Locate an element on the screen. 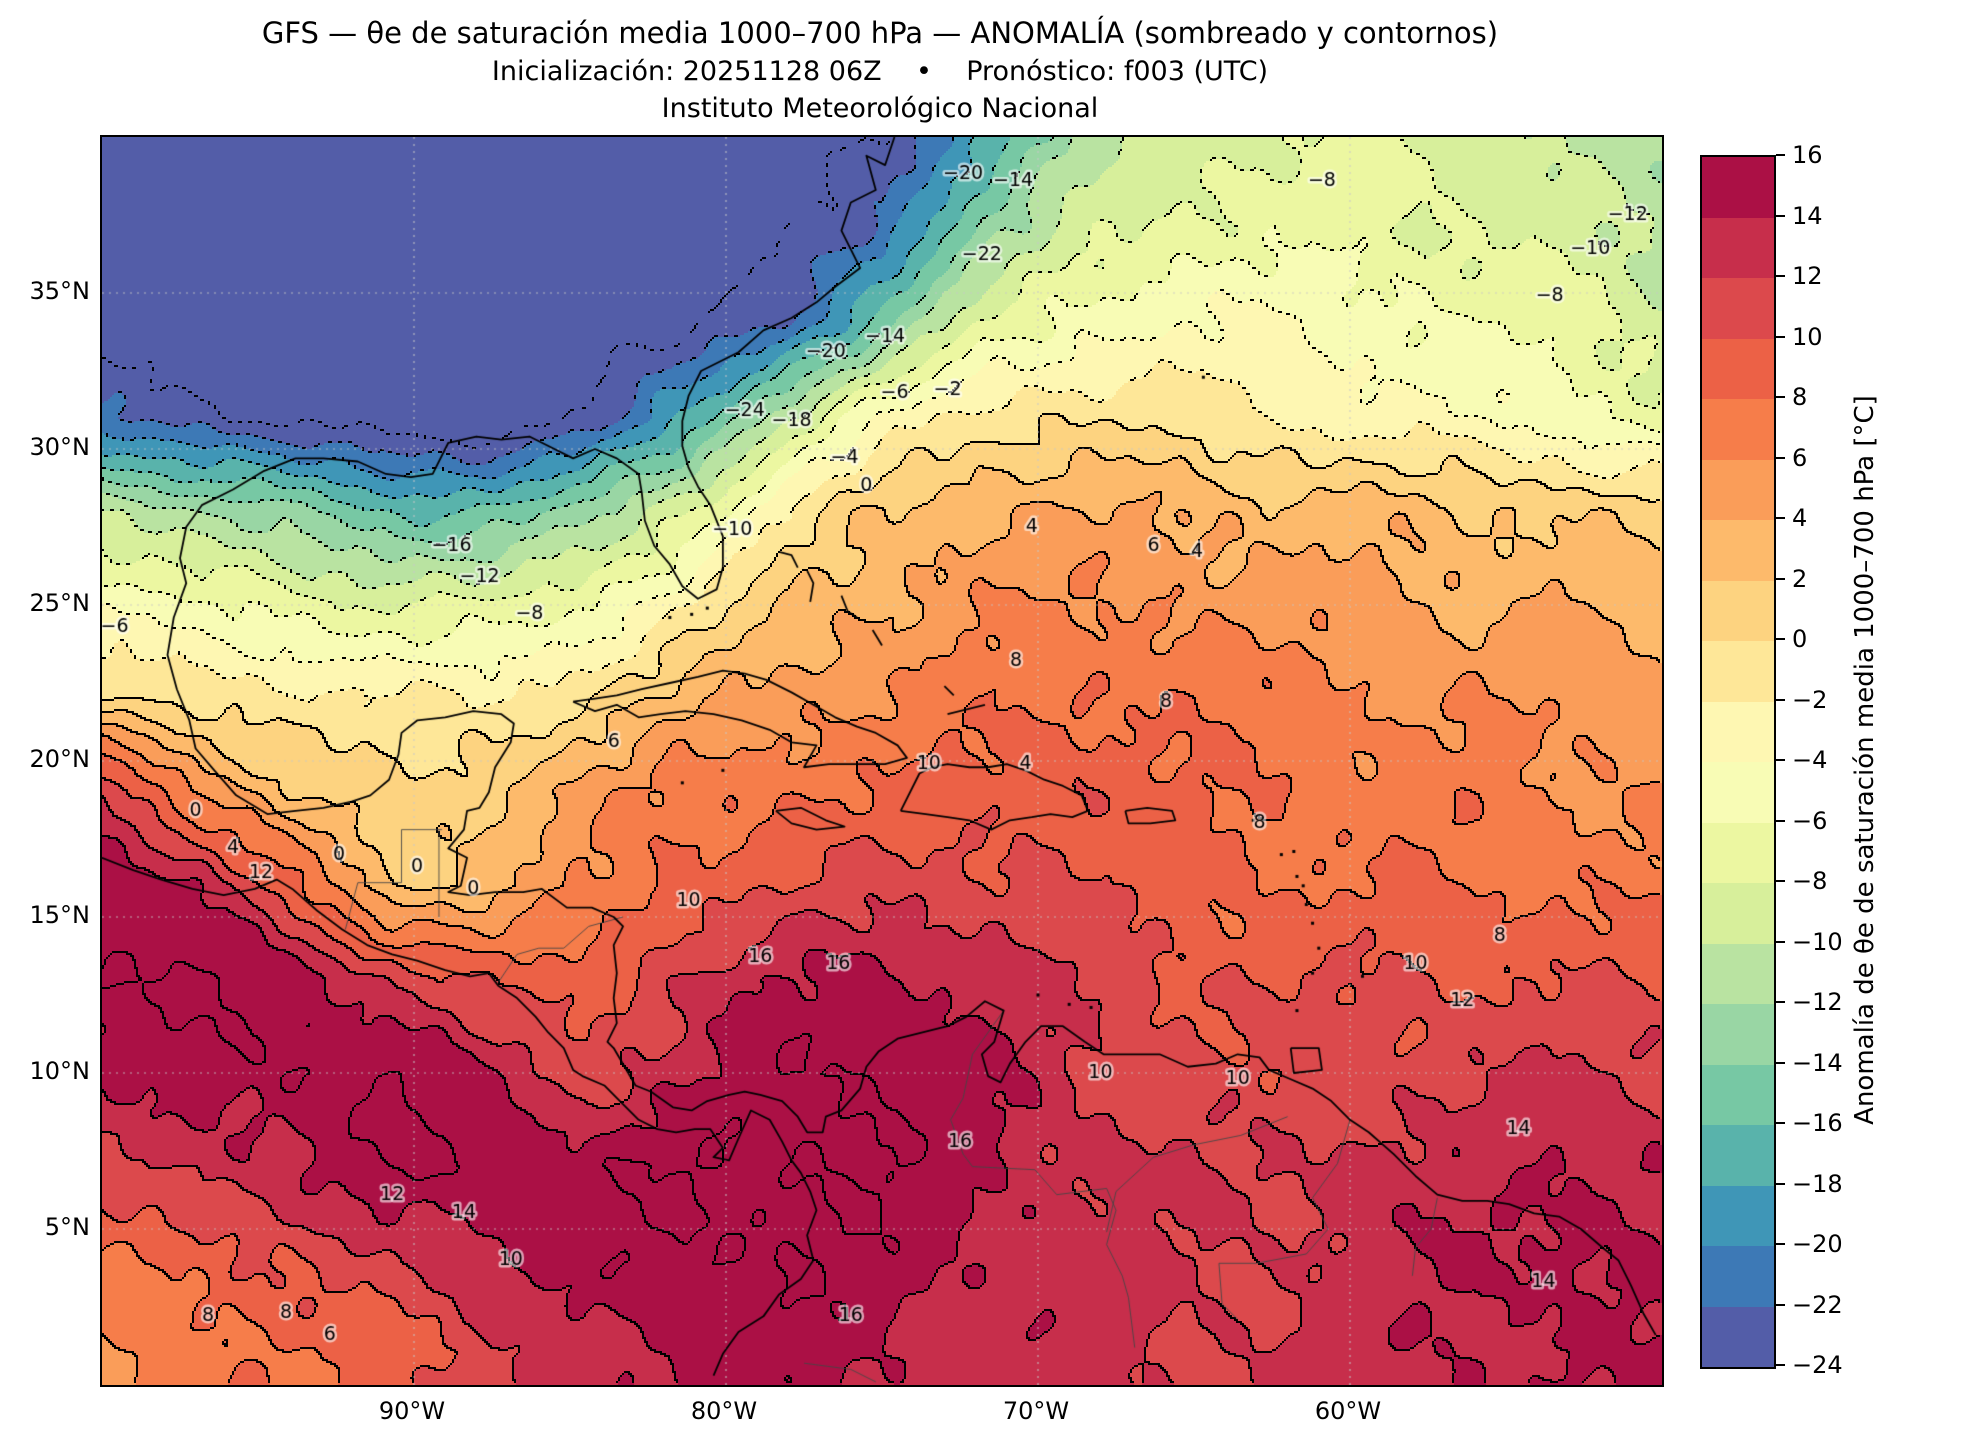 Image resolution: width=1980 pixels, height=1440 pixels. chart-institution: Instituto Meteorológico Nacional is located at coordinates (880, 108).